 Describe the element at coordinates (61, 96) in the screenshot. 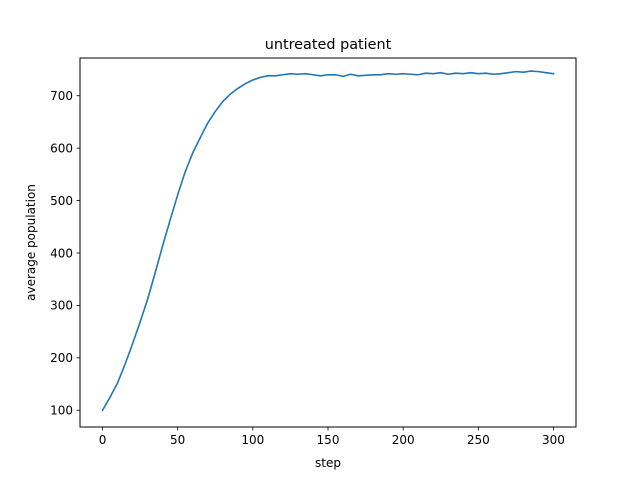

I see `y-tick-label: 700` at that location.